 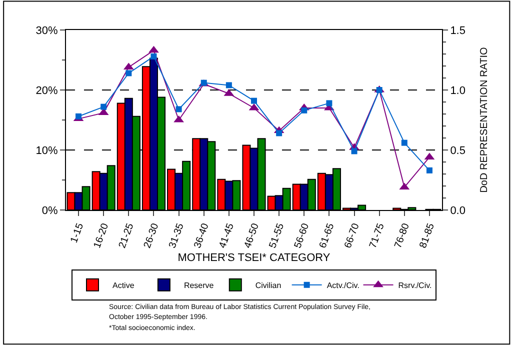 What do you see at coordinates (402, 236) in the screenshot?
I see `x-tick-label: 76-80` at bounding box center [402, 236].